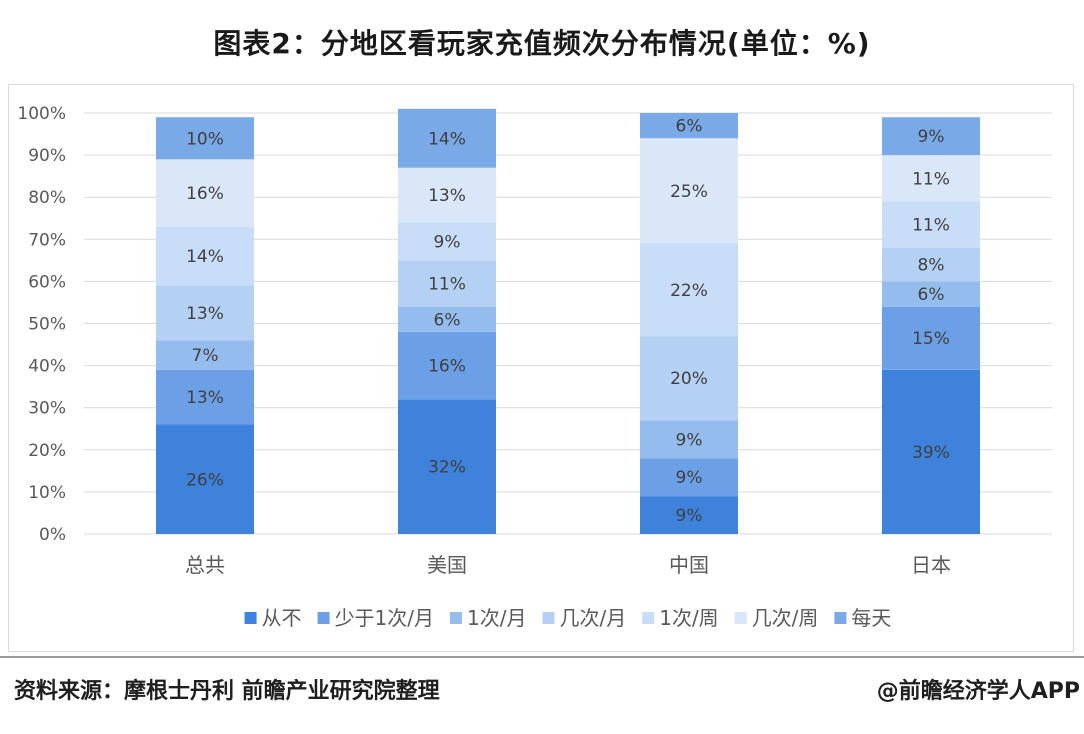 This screenshot has width=1084, height=734. I want to click on data-label: 39%, so click(931, 453).